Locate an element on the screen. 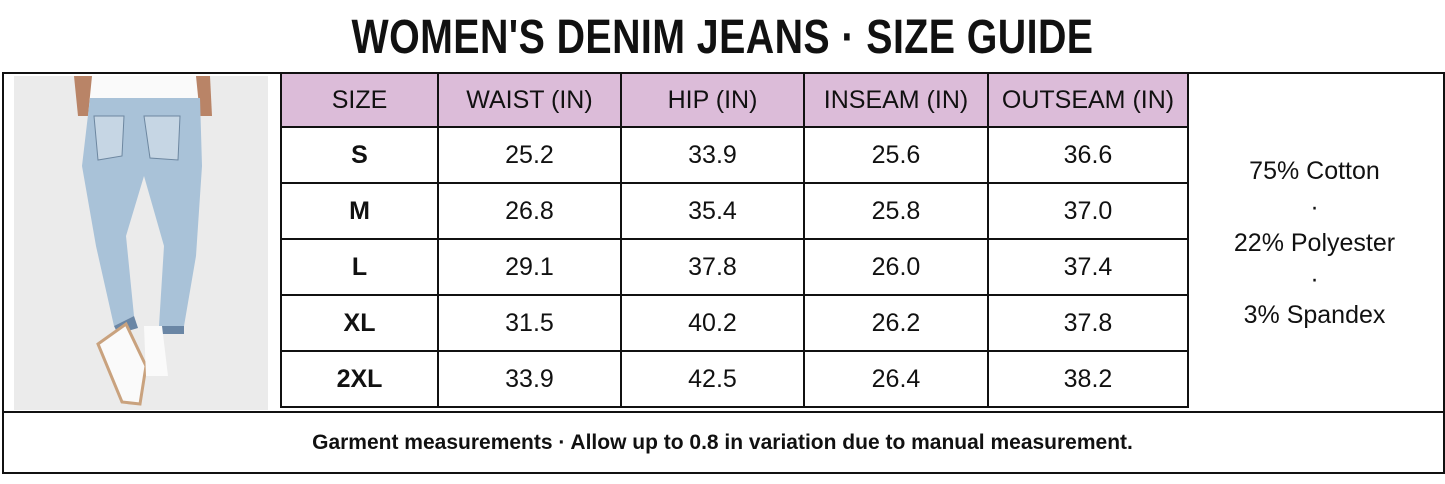  measurement: 35.4 is located at coordinates (712, 211).